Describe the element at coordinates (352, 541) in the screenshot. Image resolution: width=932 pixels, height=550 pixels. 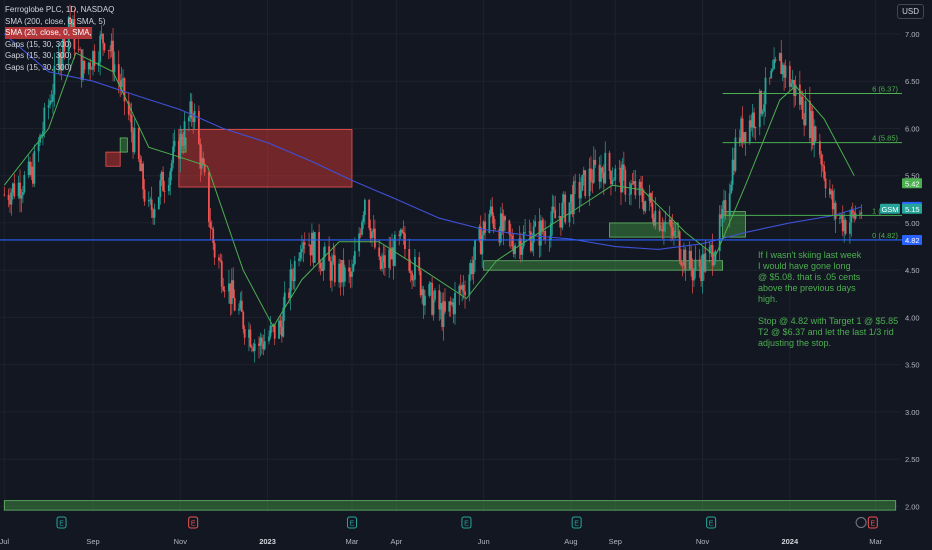
I see `time-tick-label: Mar` at that location.